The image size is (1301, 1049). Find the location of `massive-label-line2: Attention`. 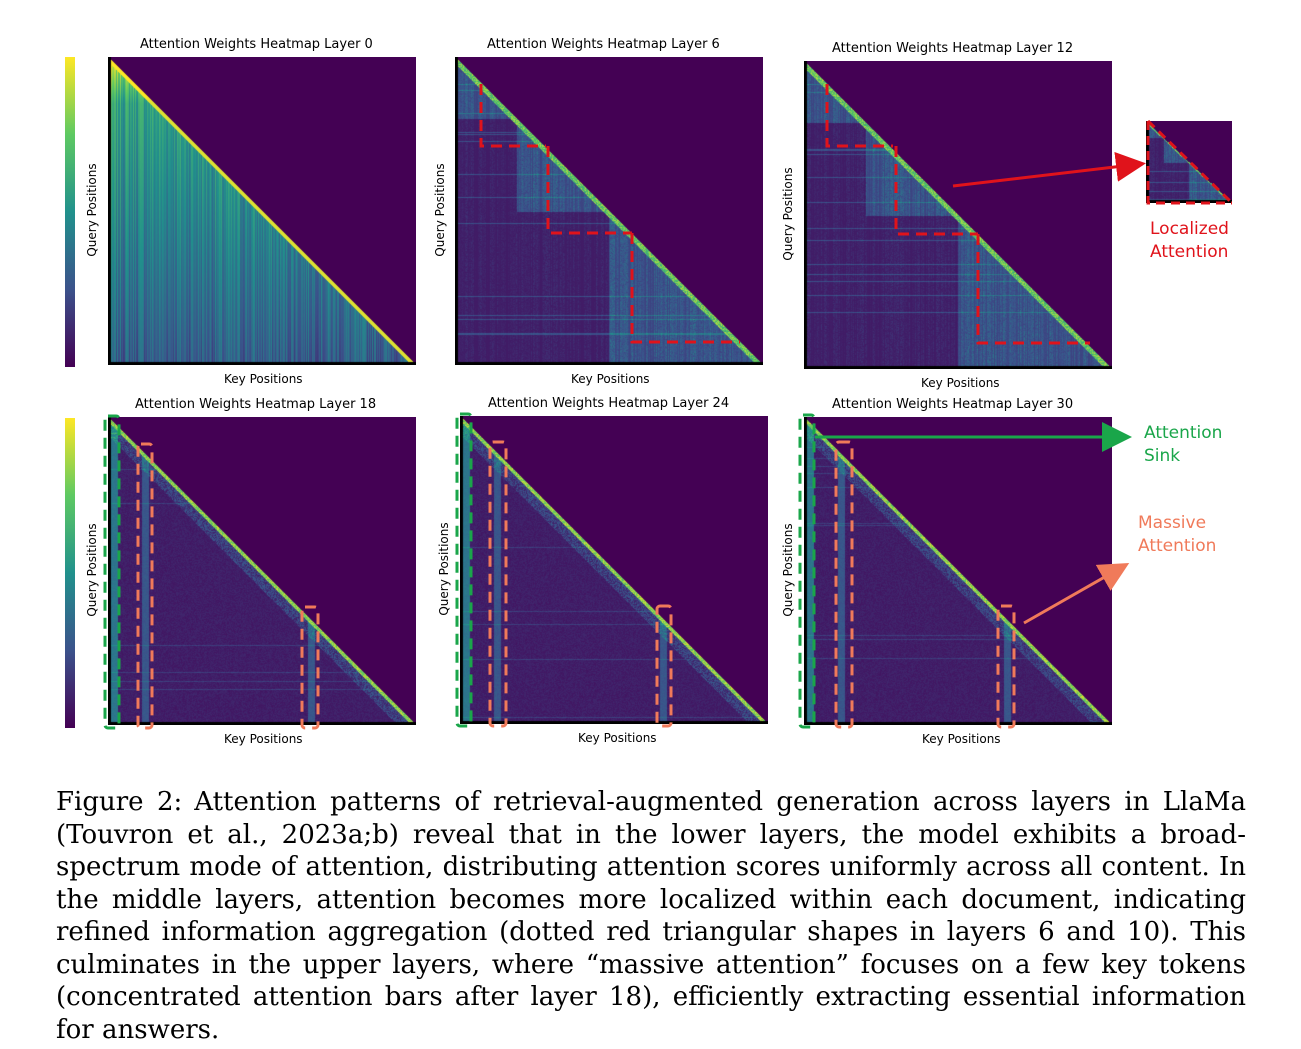

massive-label-line2: Attention is located at coordinates (1177, 546).